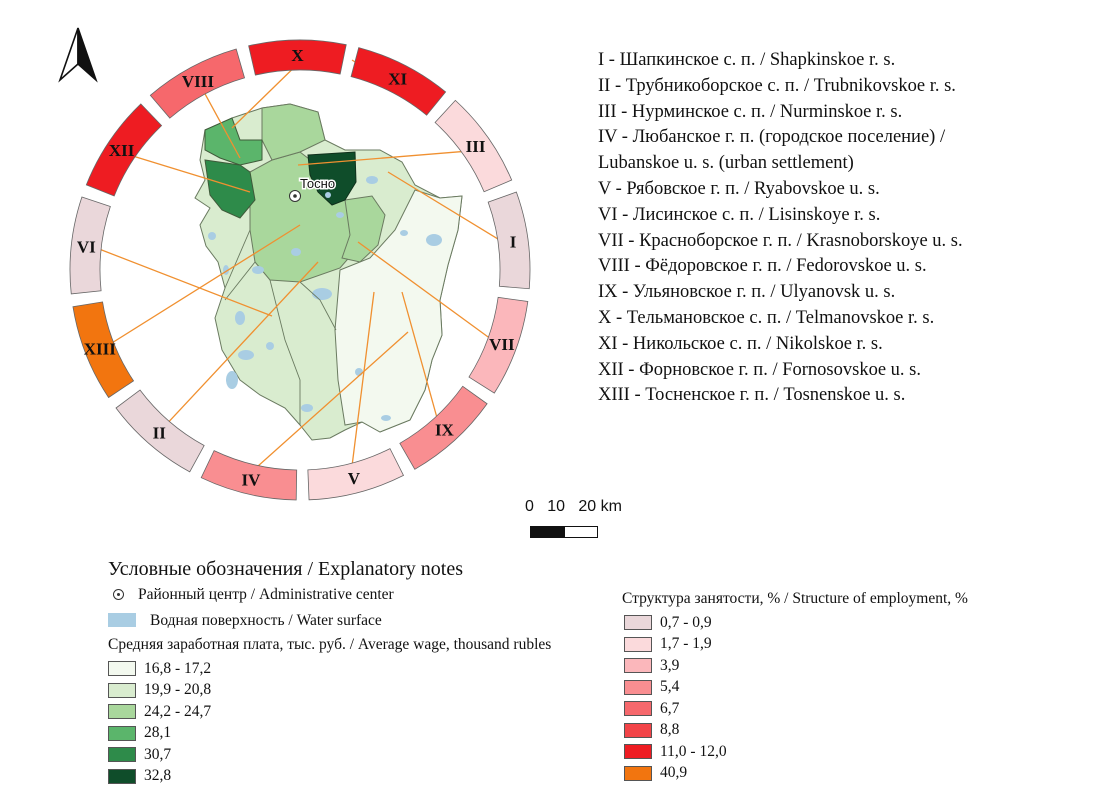 This screenshot has width=1098, height=801. I want to click on legend-admin-center: Районный центр / Administrative center, so click(251, 595).